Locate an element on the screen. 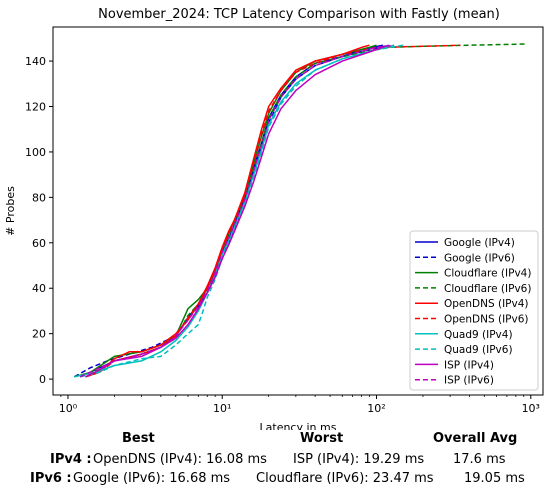 The image size is (555, 496). legend-entry: Quad9 (IPv4) is located at coordinates (478, 335).